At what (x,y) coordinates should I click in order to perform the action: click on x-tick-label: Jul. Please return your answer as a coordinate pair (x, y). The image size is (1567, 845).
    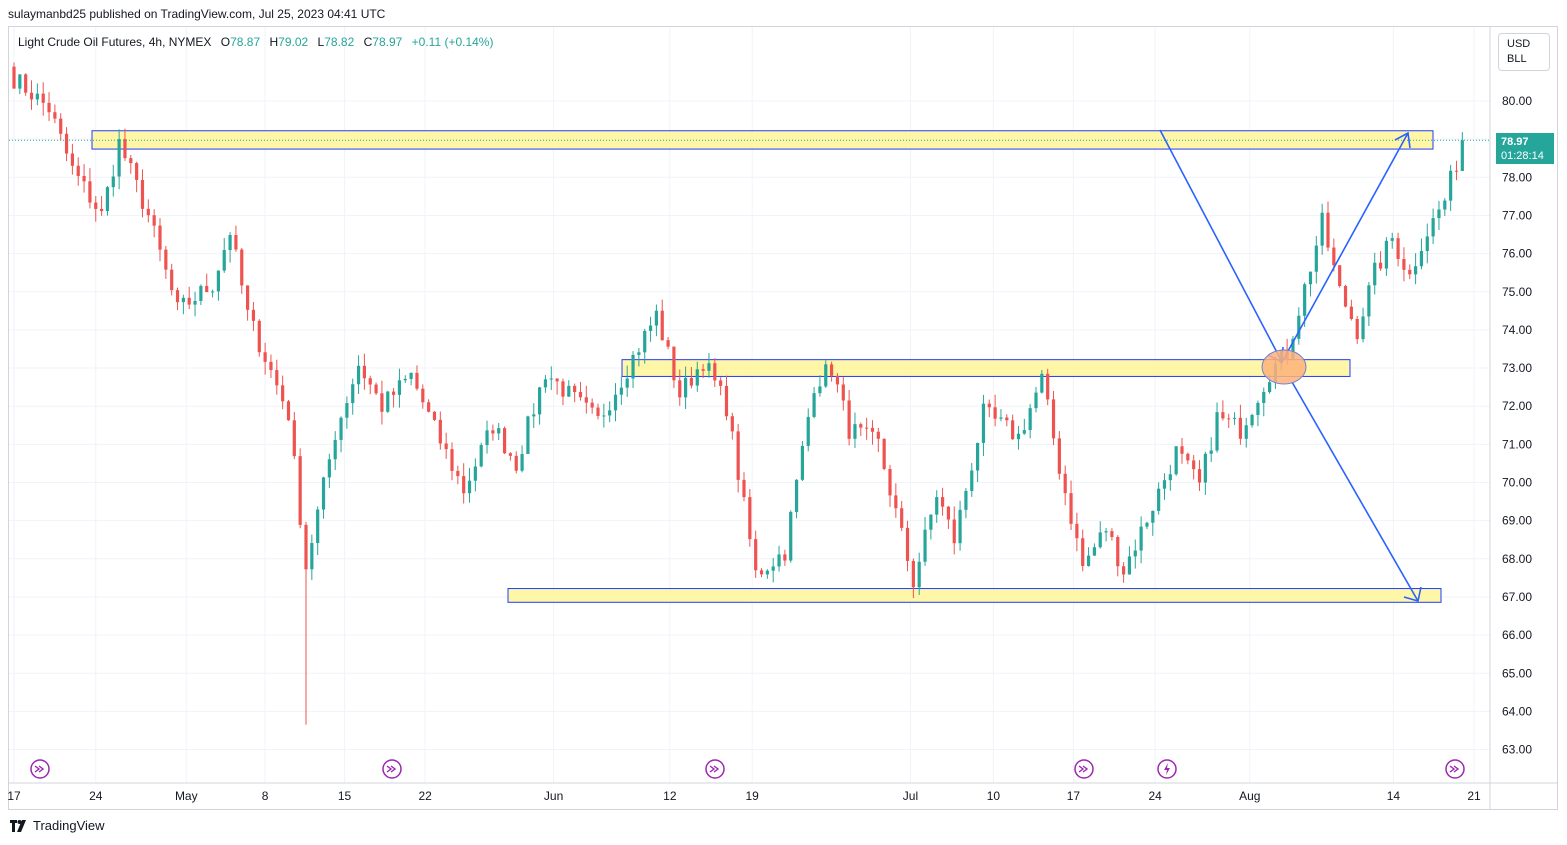
    Looking at the image, I should click on (910, 796).